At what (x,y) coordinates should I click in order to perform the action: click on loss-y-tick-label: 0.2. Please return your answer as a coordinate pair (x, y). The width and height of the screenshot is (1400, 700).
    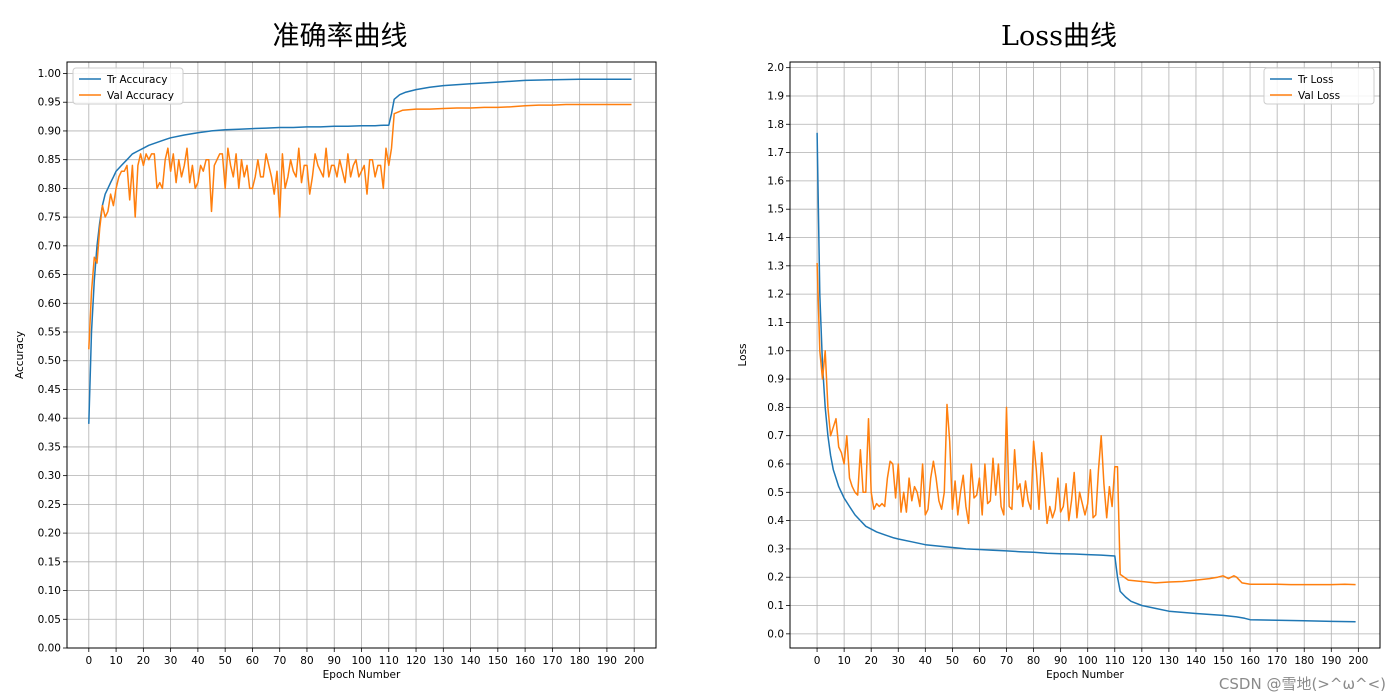
    Looking at the image, I should click on (775, 578).